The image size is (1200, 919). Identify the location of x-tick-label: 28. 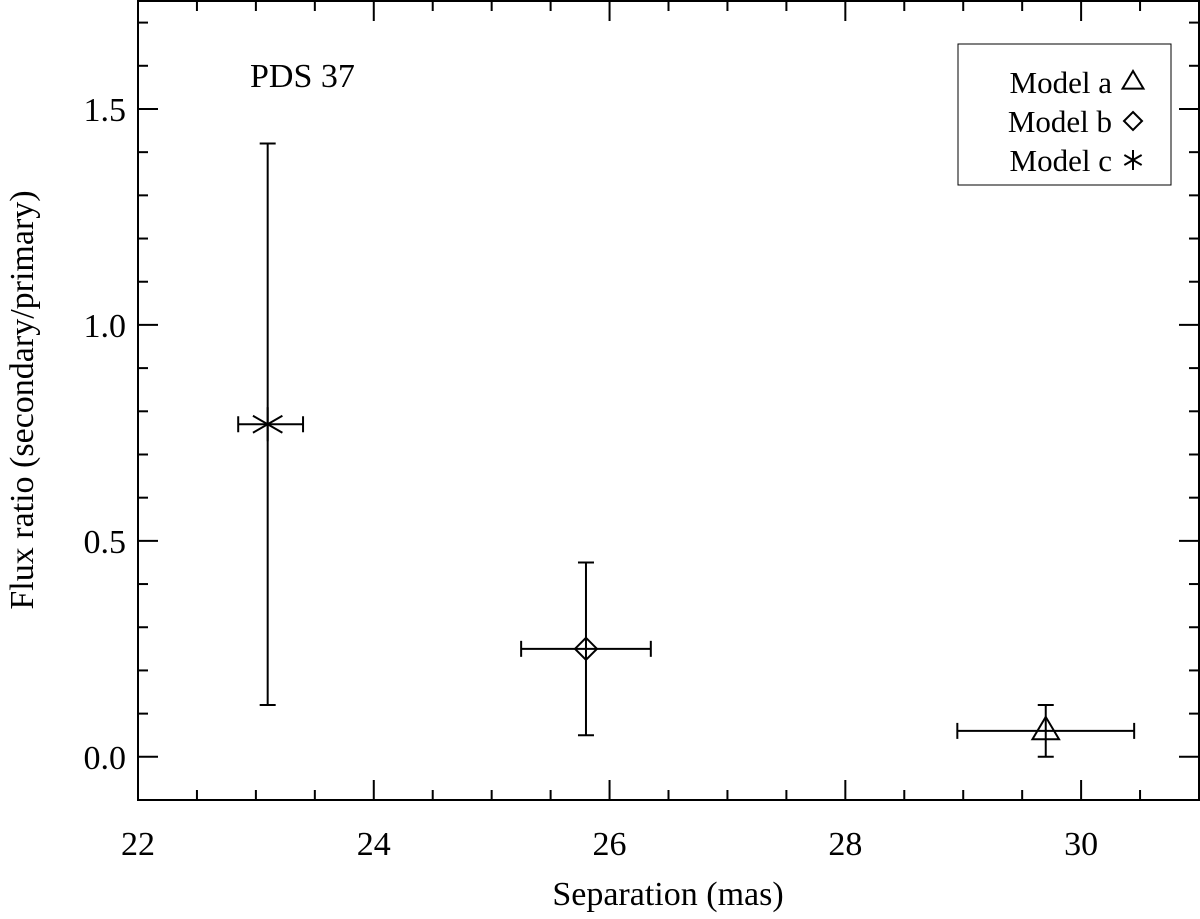
(845, 844).